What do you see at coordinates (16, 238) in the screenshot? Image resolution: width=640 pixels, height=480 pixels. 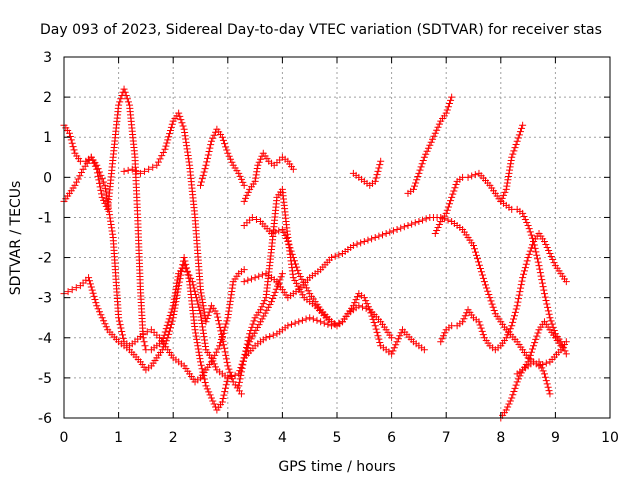 I see `y-axis-label: SDTVAR / TECUs` at bounding box center [16, 238].